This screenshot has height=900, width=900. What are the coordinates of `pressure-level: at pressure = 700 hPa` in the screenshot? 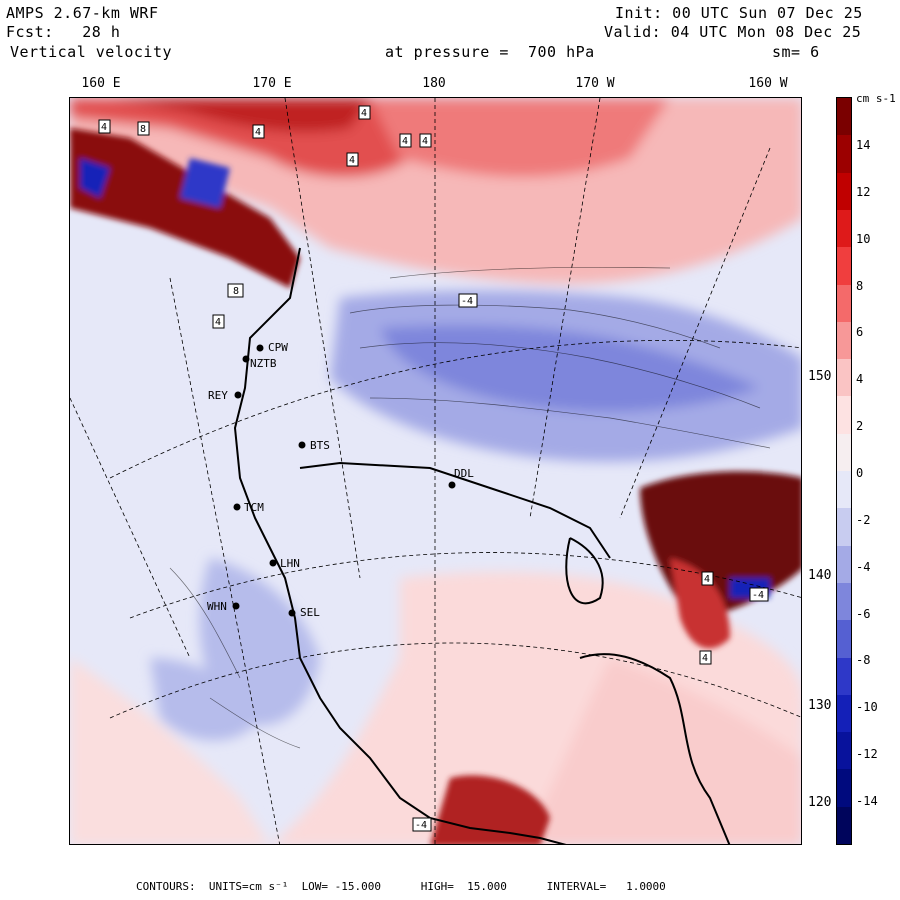 It's located at (490, 52).